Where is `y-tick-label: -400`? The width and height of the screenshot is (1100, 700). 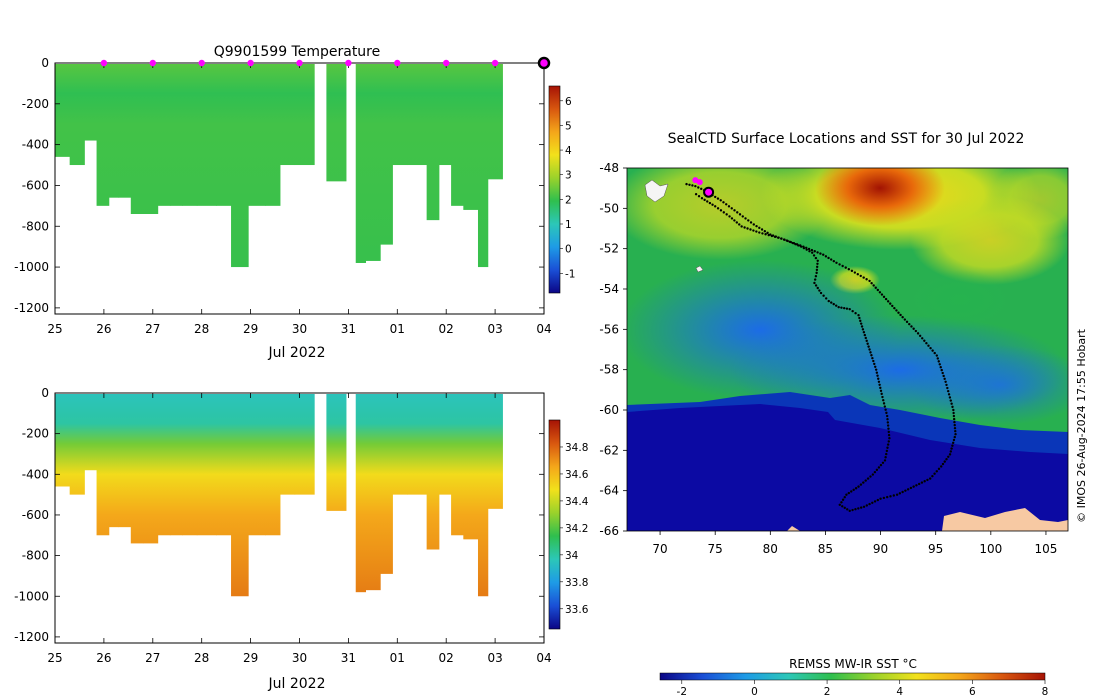 y-tick-label: -400 is located at coordinates (35, 474).